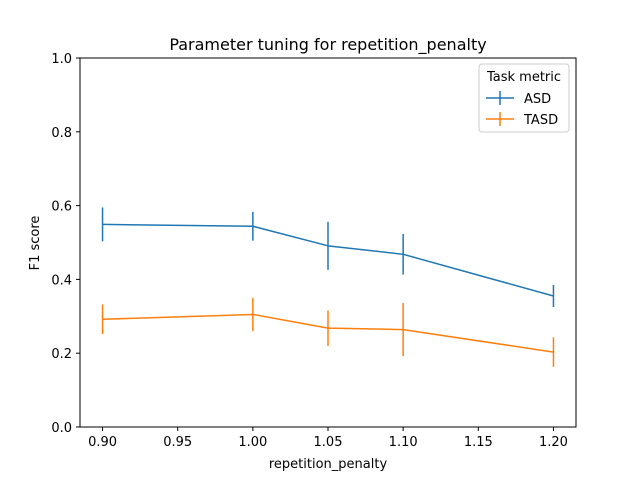 The height and width of the screenshot is (480, 640). Describe the element at coordinates (102, 442) in the screenshot. I see `x-tick-label: 0.90` at that location.